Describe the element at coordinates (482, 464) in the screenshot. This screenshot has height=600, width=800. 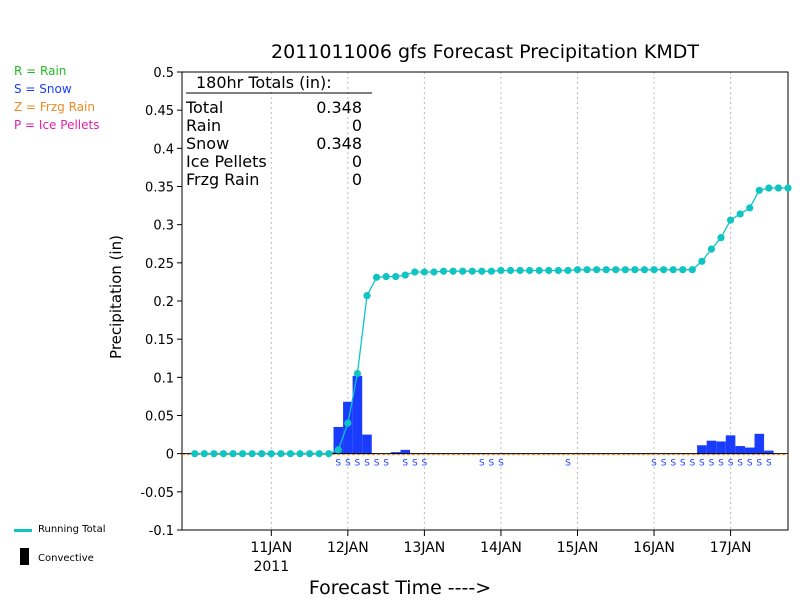
I see `snow-marker-9: S` at that location.